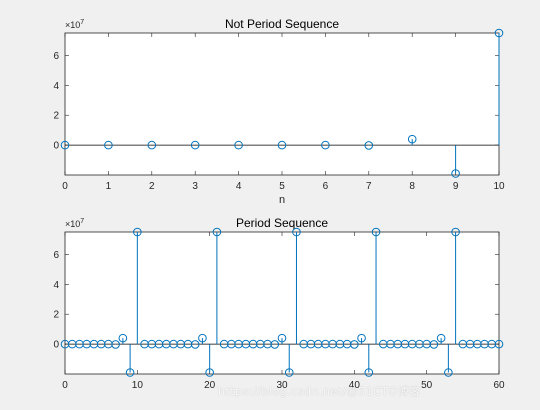  I want to click on x-tick-label: 4, so click(239, 186).